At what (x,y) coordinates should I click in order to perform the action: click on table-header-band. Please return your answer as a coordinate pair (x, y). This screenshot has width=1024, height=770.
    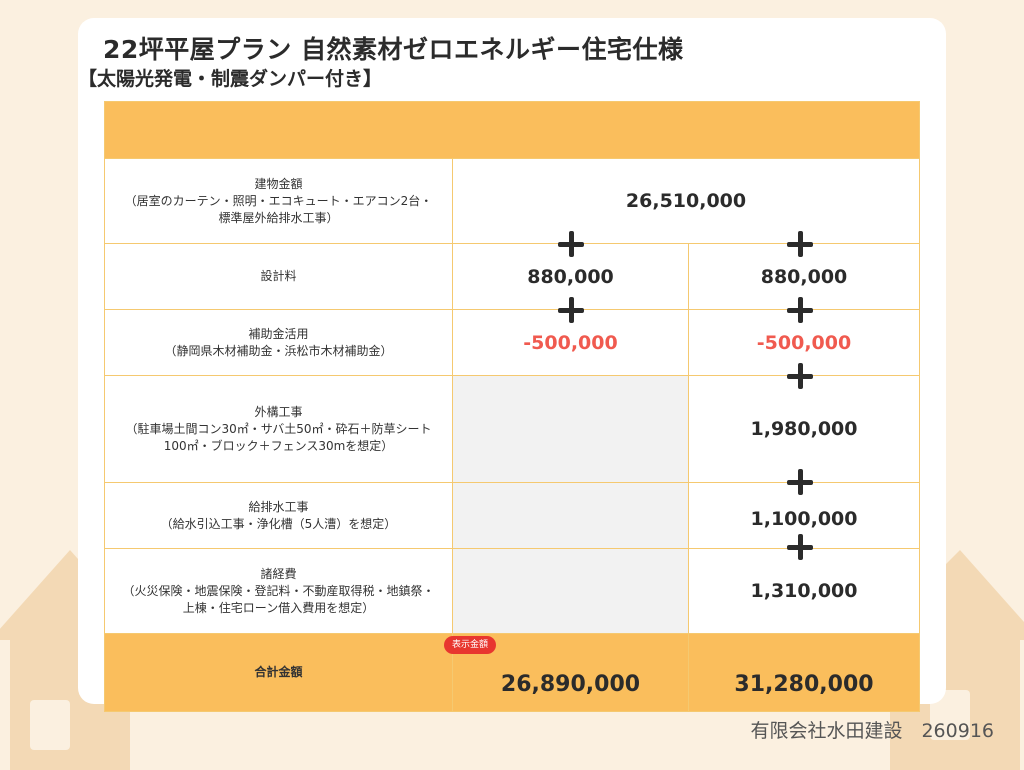
    Looking at the image, I should click on (512, 130).